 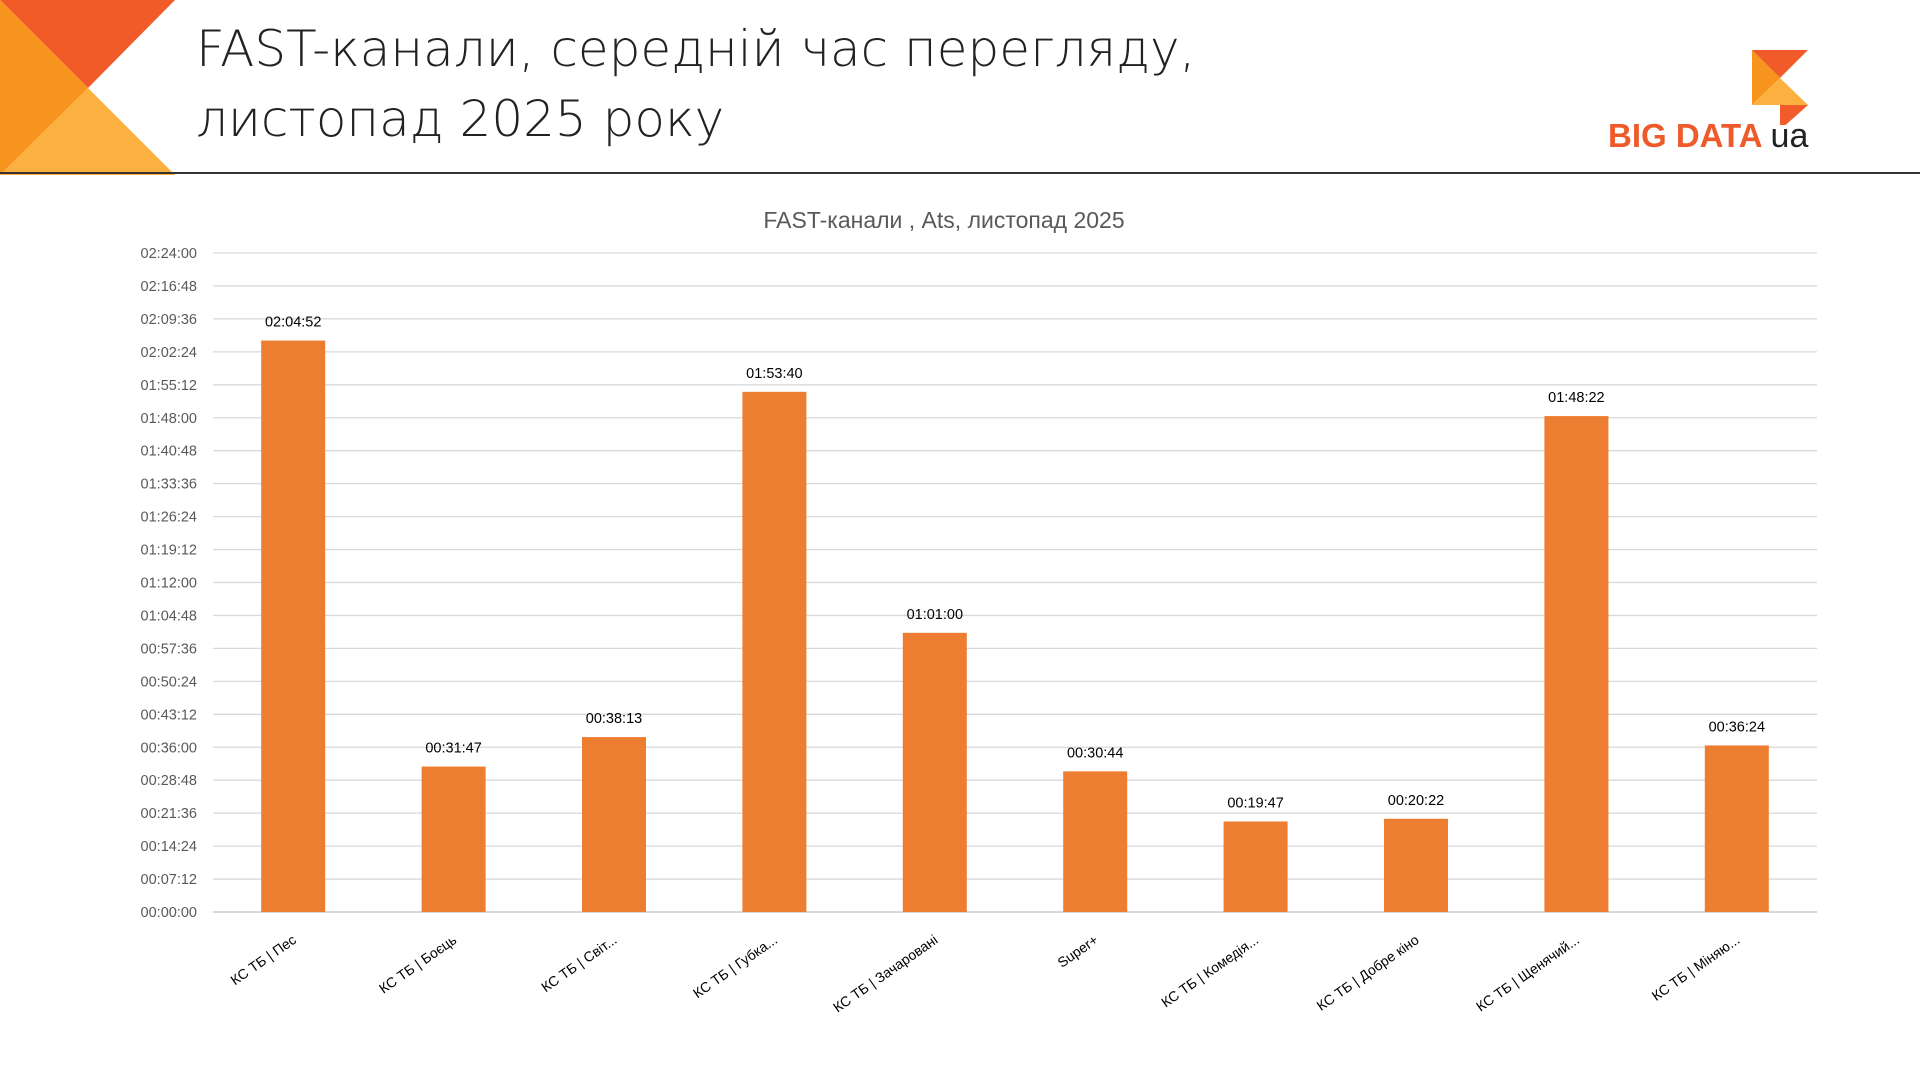 I want to click on y-tick-label: 00:28:48, so click(x=169, y=781).